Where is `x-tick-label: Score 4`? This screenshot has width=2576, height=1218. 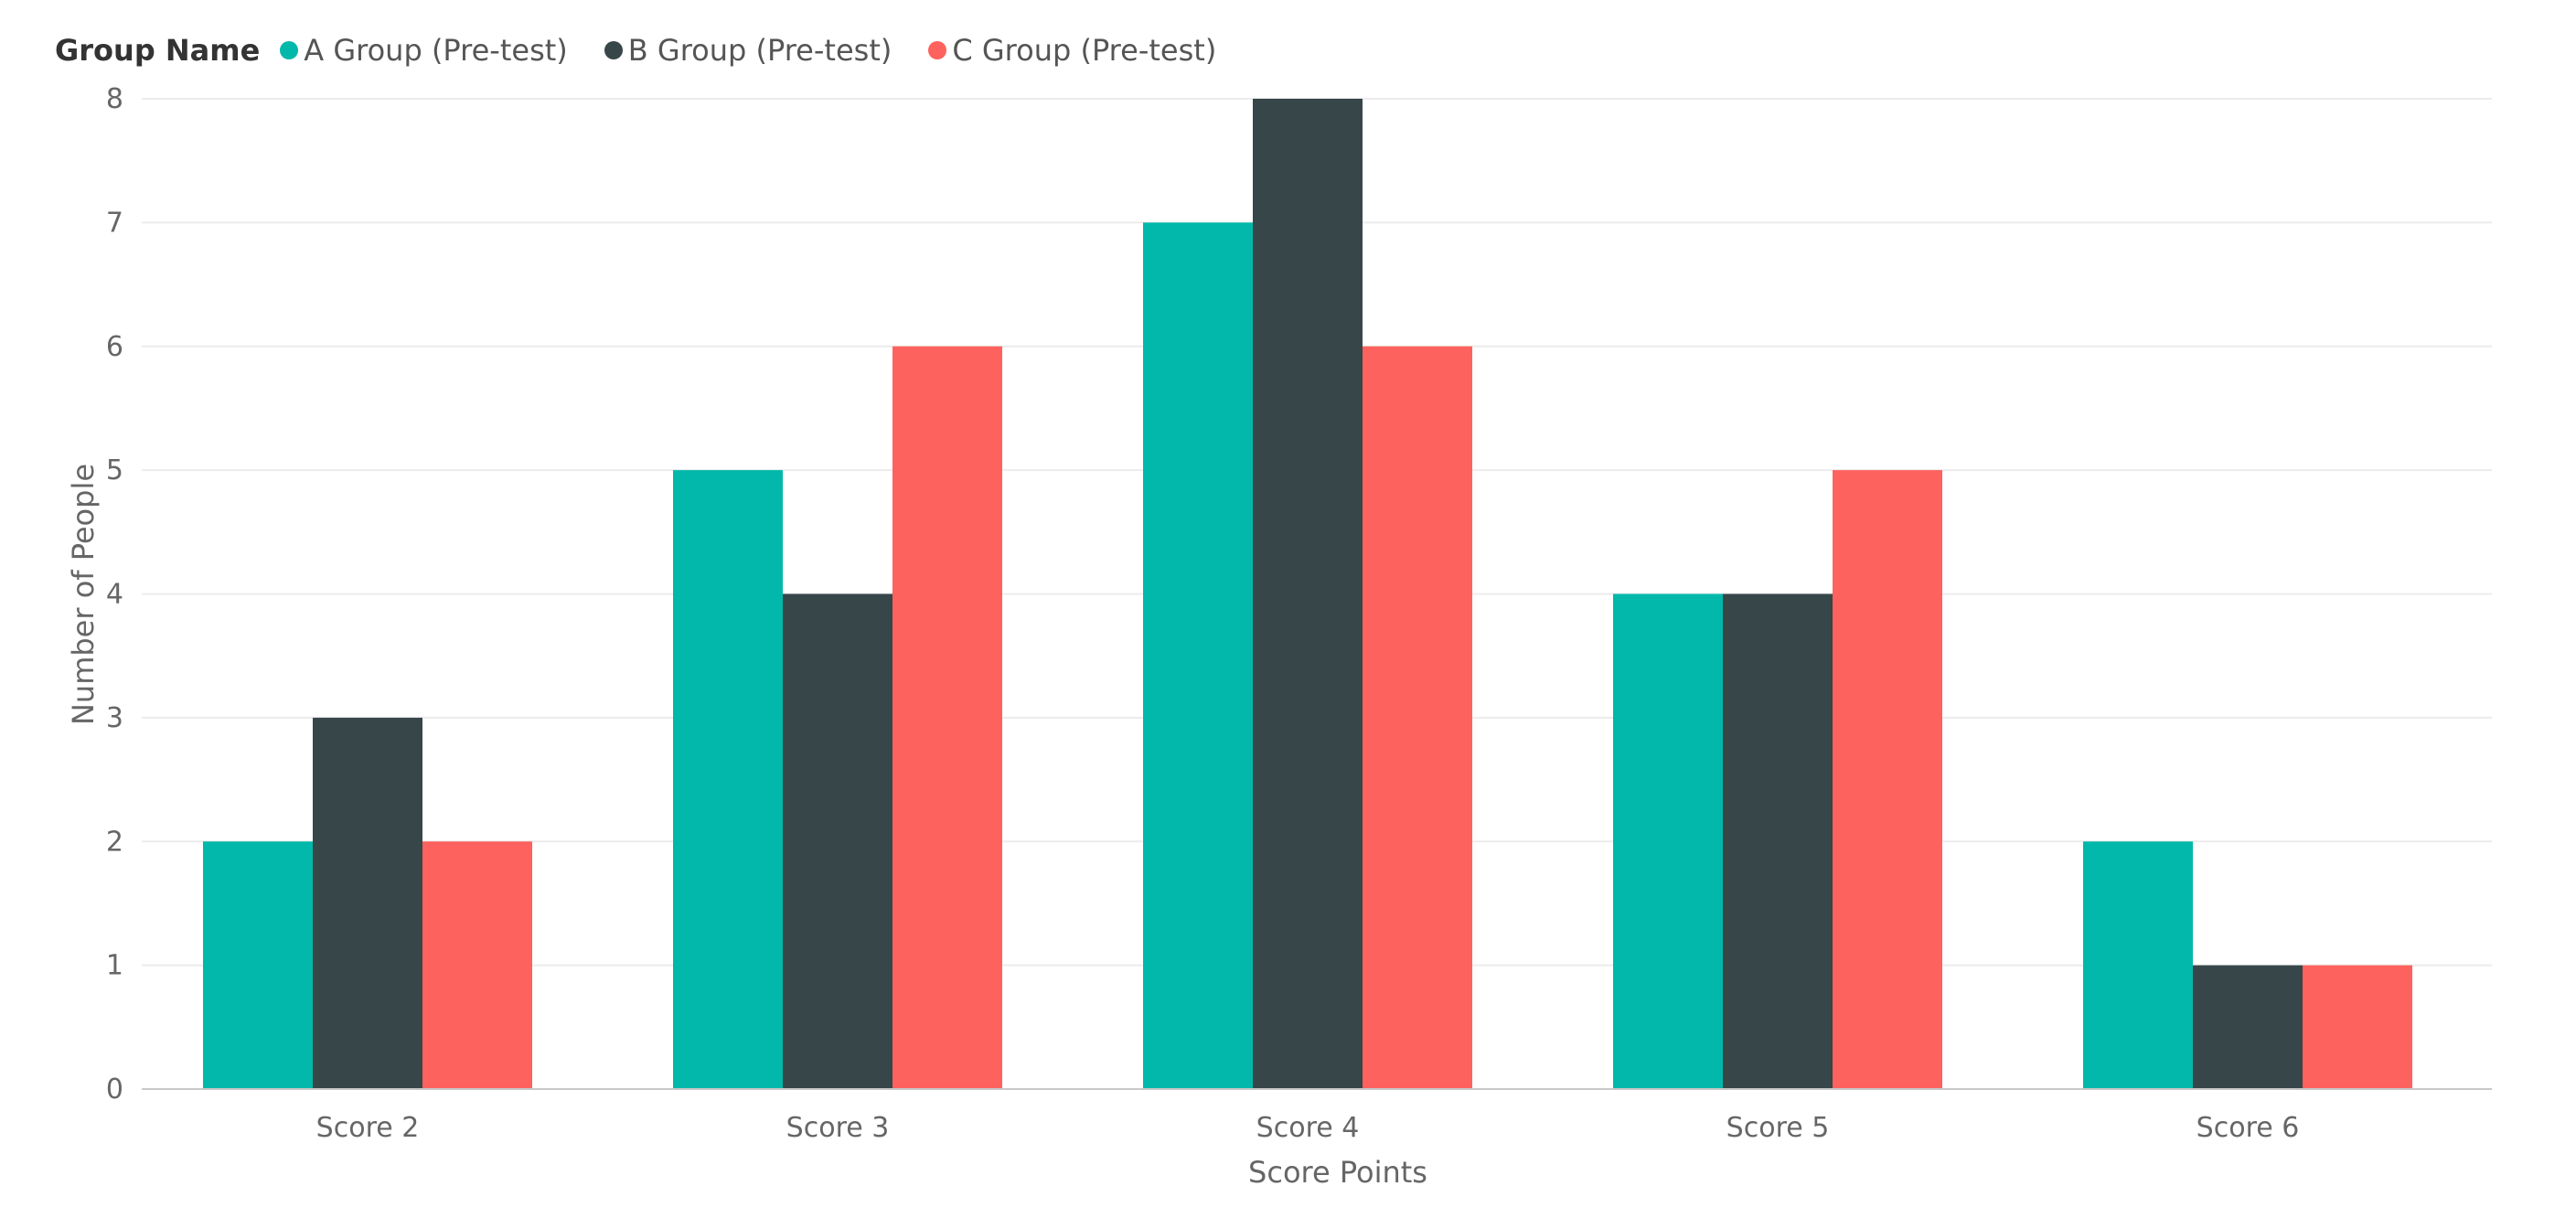
x-tick-label: Score 4 is located at coordinates (1308, 1128).